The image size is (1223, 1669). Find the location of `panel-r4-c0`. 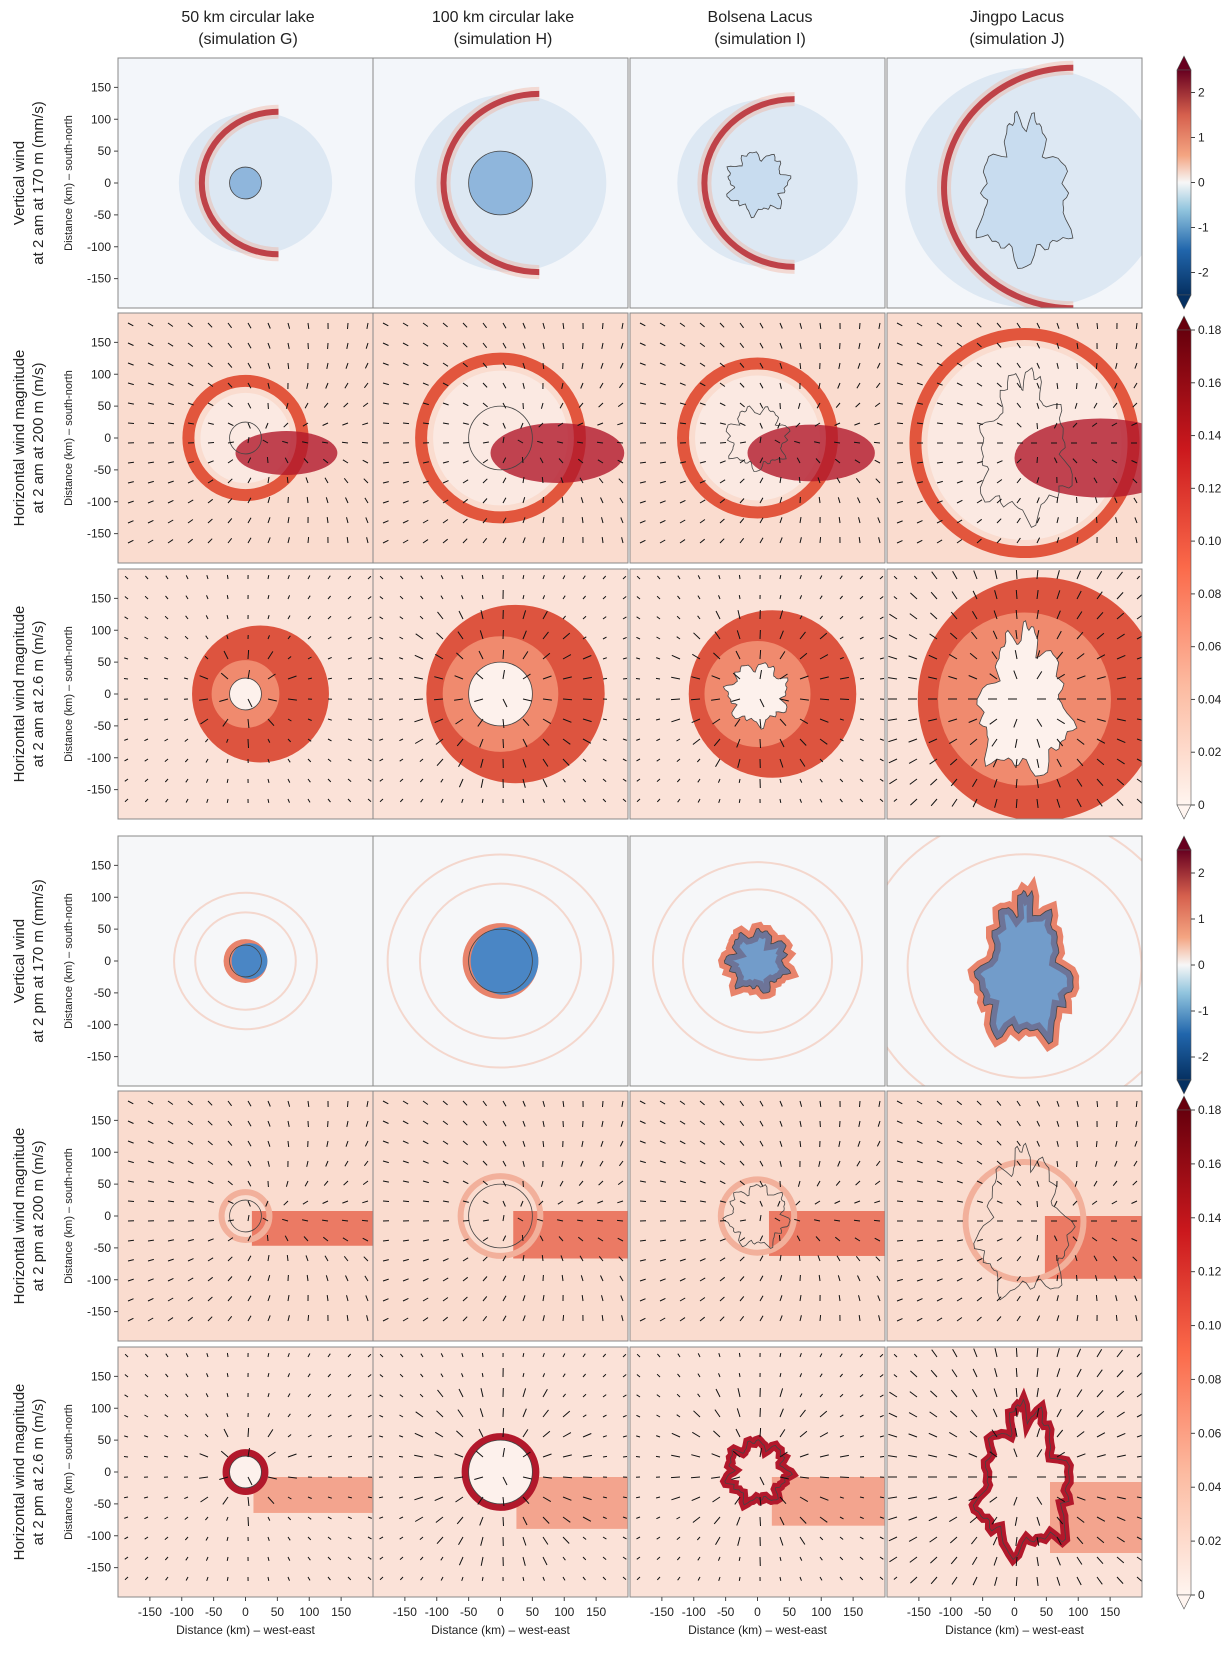

panel-r4-c0 is located at coordinates (245, 1216).